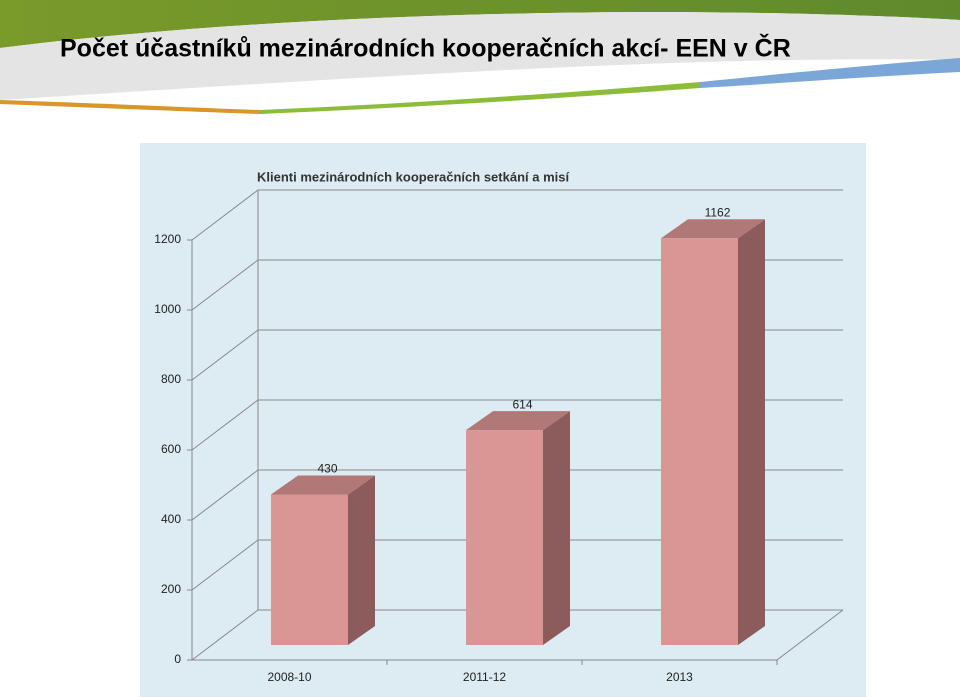 The height and width of the screenshot is (697, 960). What do you see at coordinates (171, 449) in the screenshot?
I see `y-tick-label: 600` at bounding box center [171, 449].